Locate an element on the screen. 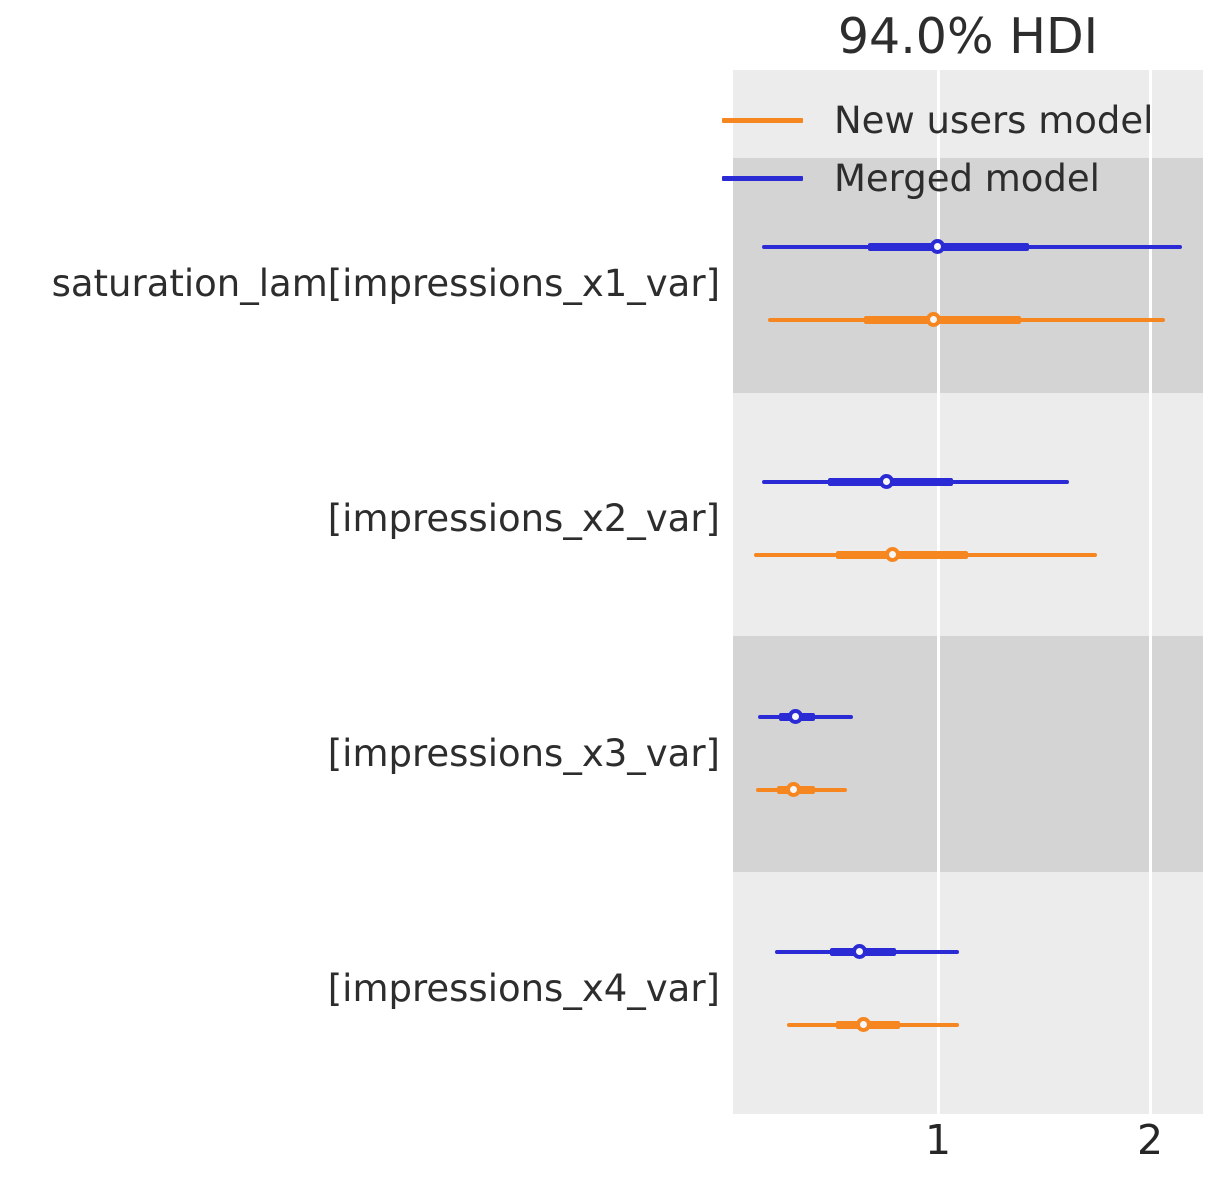  x-tick-label-2: 2 is located at coordinates (1150, 1140).